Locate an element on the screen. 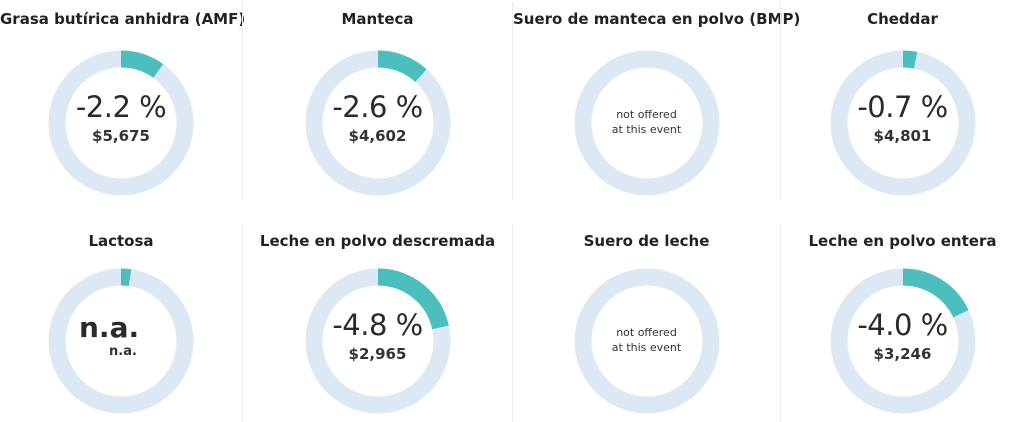 The height and width of the screenshot is (422, 1024). donut-panel: Leche en polvo descremada -4.8 % $2,965 is located at coordinates (377, 323).